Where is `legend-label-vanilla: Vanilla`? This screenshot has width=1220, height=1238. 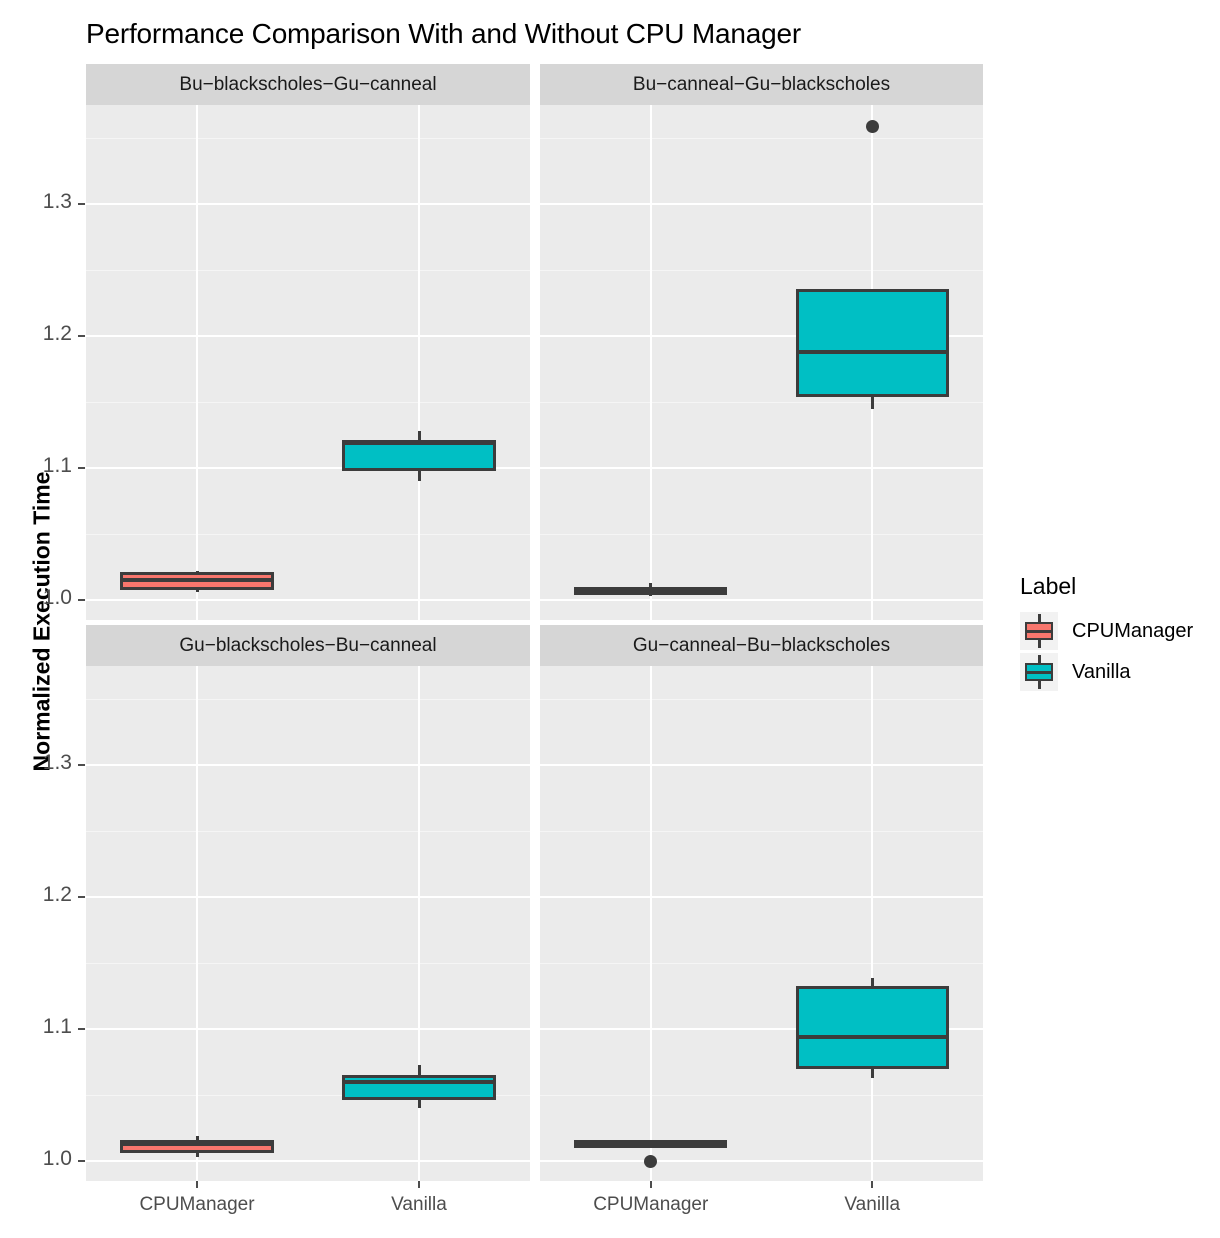 legend-label-vanilla: Vanilla is located at coordinates (1101, 671).